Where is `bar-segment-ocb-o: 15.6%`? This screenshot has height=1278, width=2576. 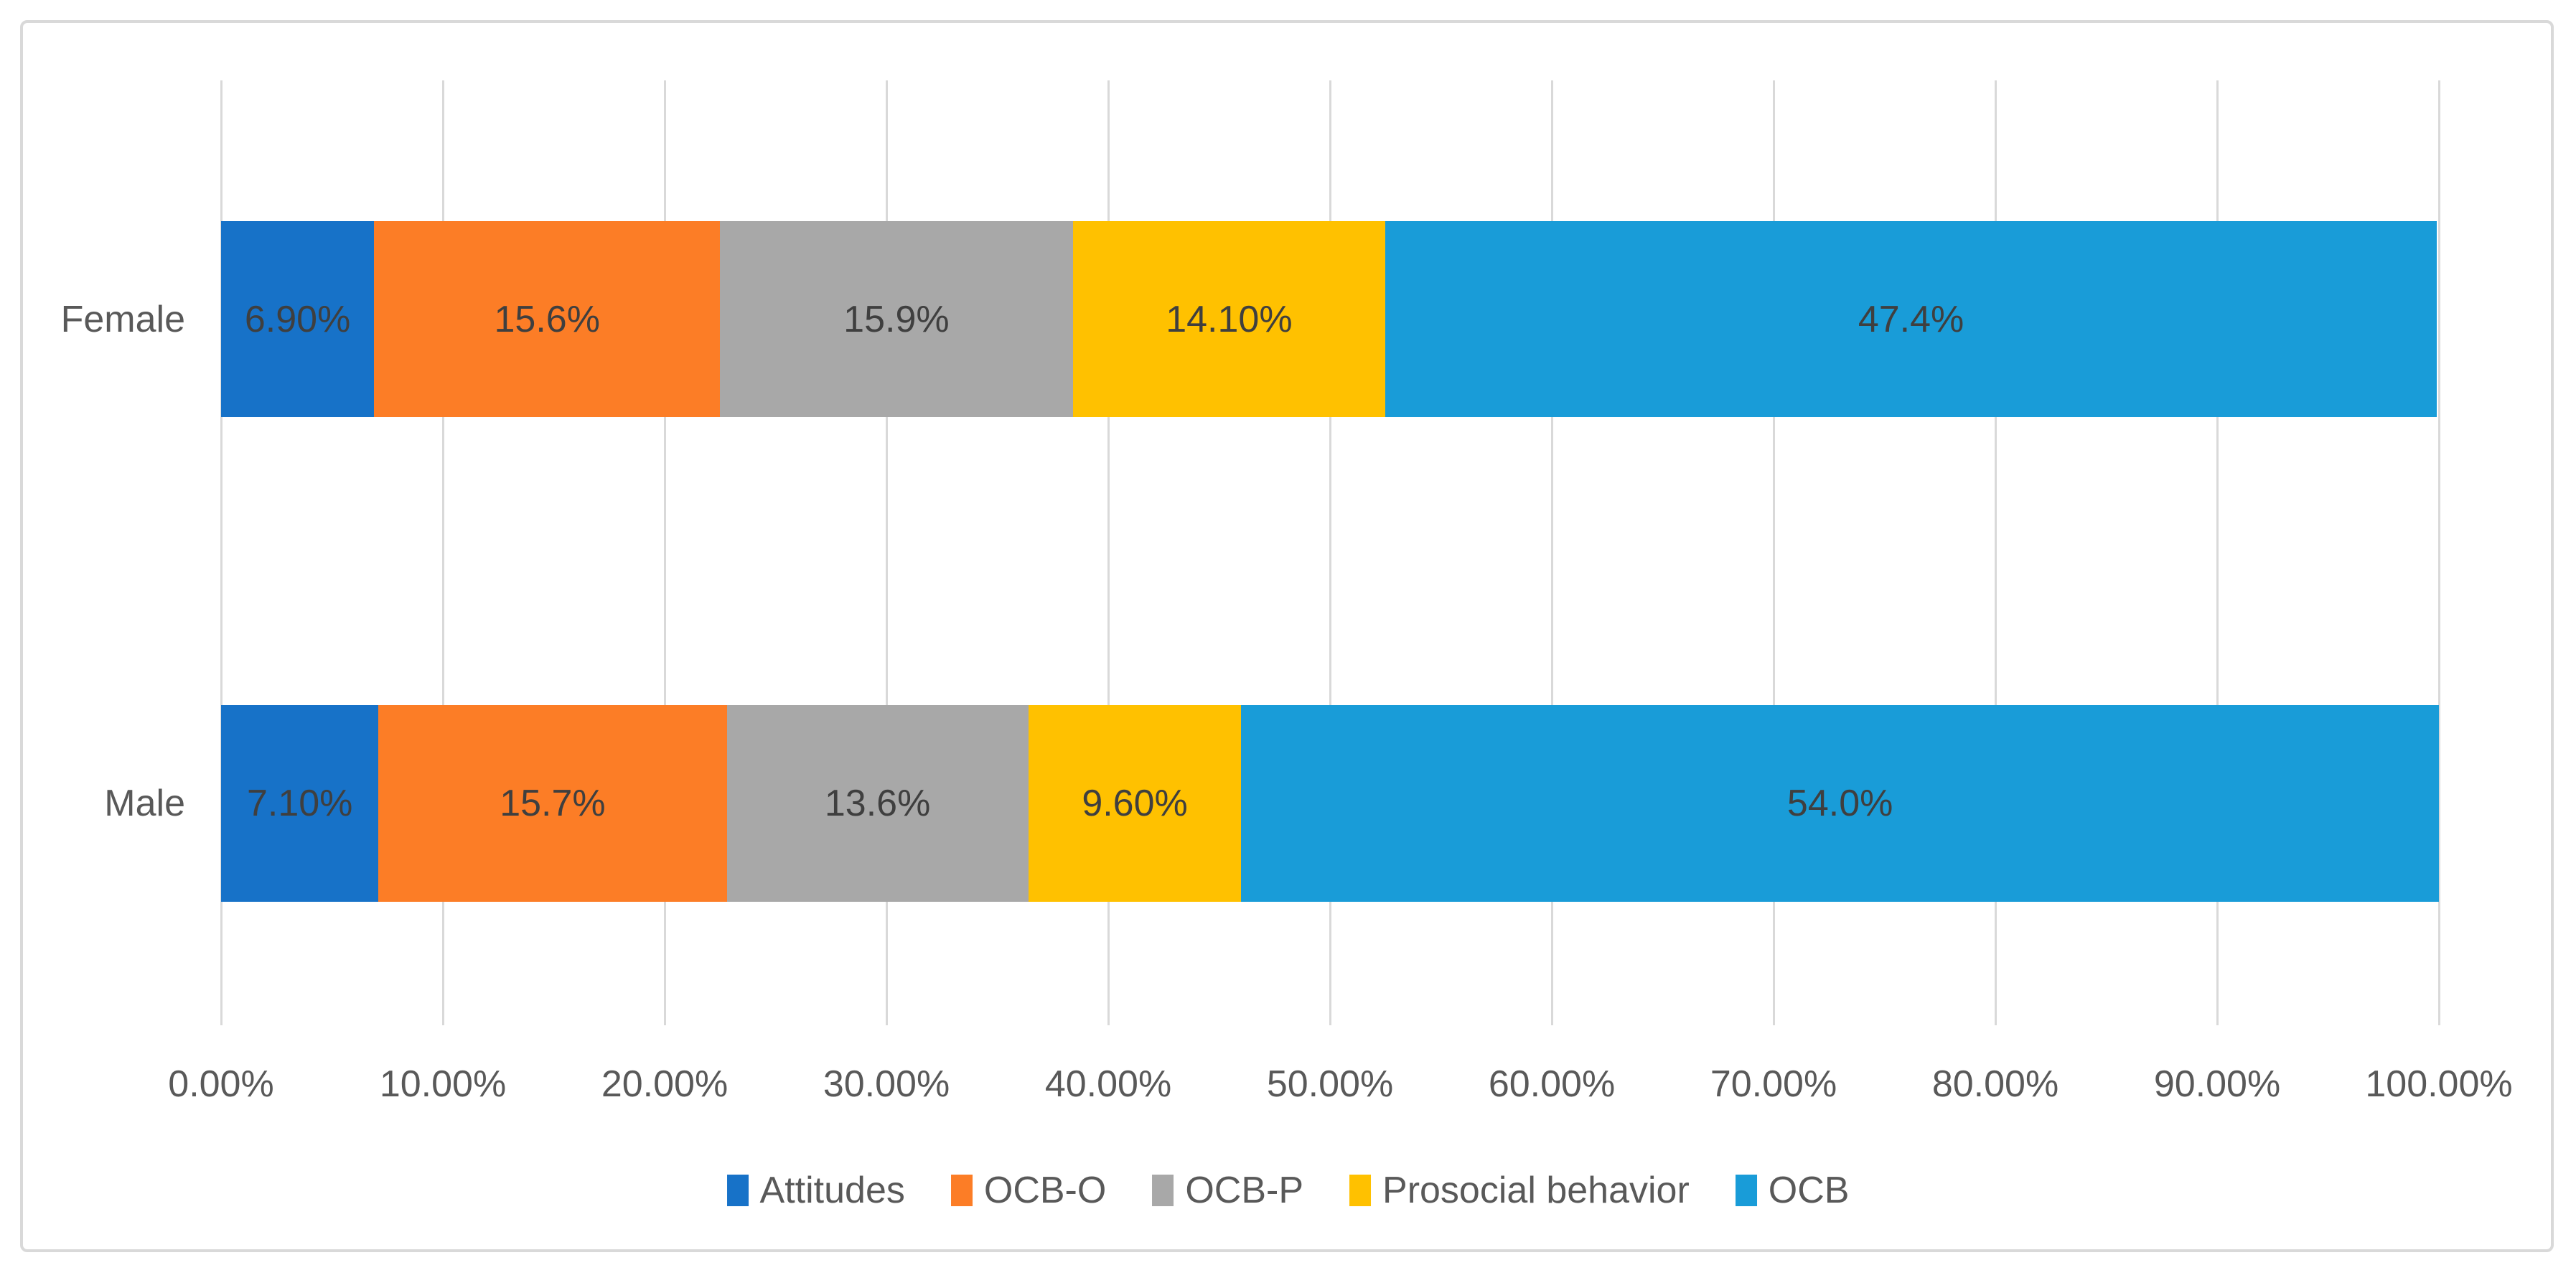 bar-segment-ocb-o: 15.6% is located at coordinates (547, 319).